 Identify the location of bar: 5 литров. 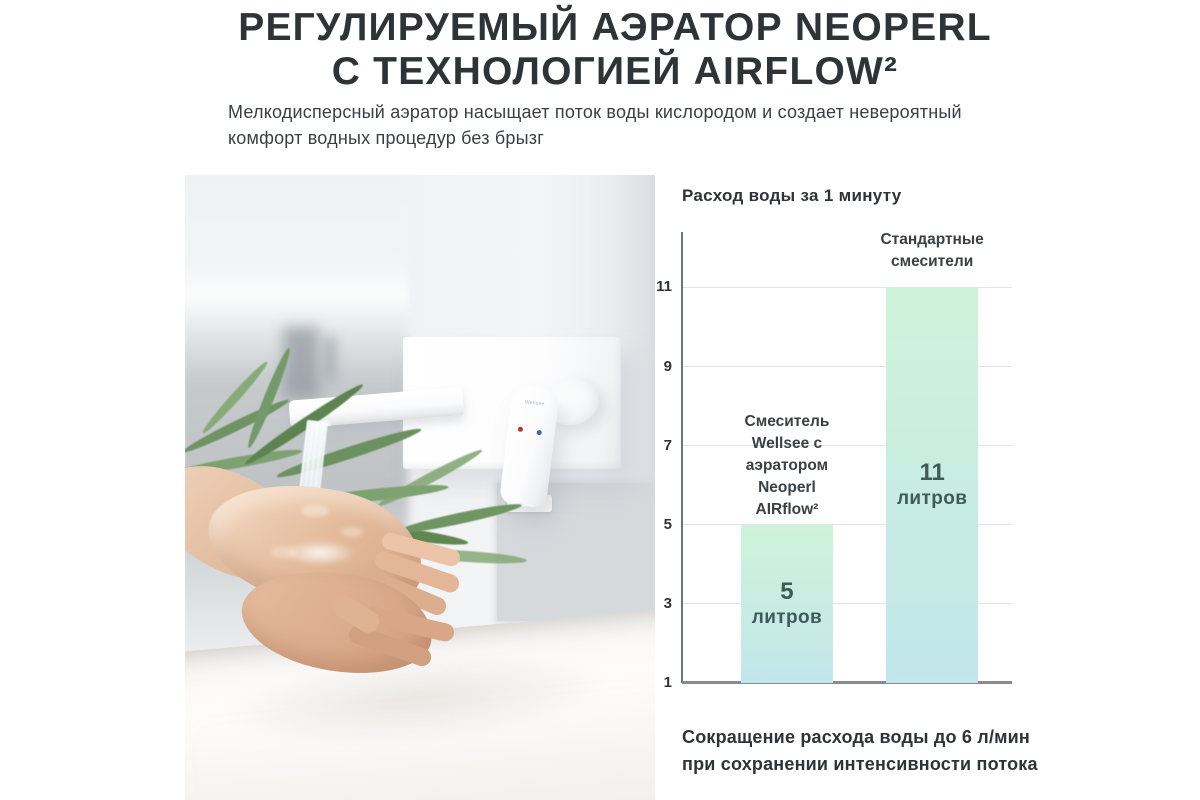
(786, 603).